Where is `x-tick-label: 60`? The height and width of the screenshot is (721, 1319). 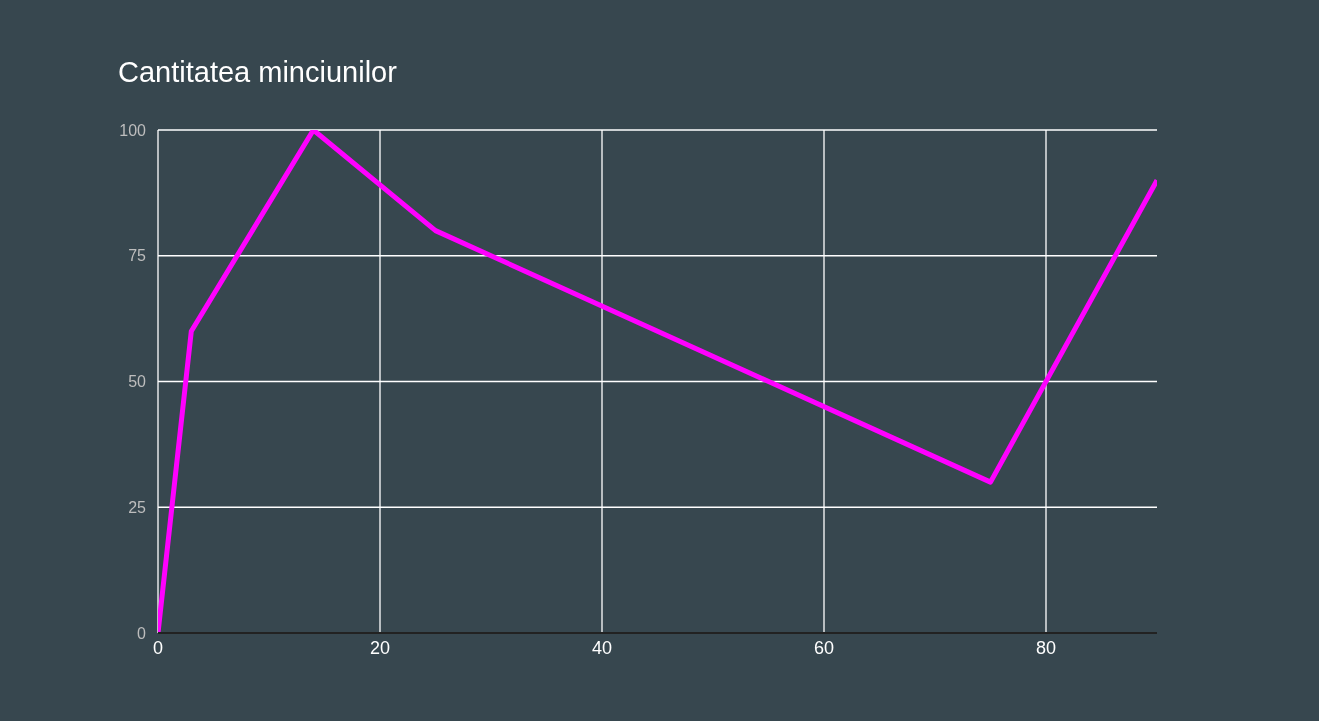
x-tick-label: 60 is located at coordinates (824, 647).